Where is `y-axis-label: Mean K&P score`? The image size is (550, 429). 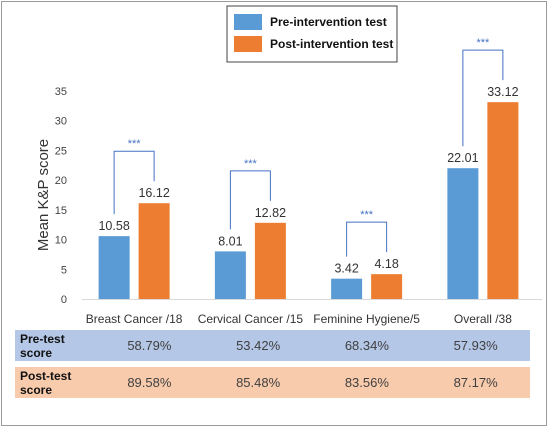 y-axis-label: Mean K&P score is located at coordinates (43, 195).